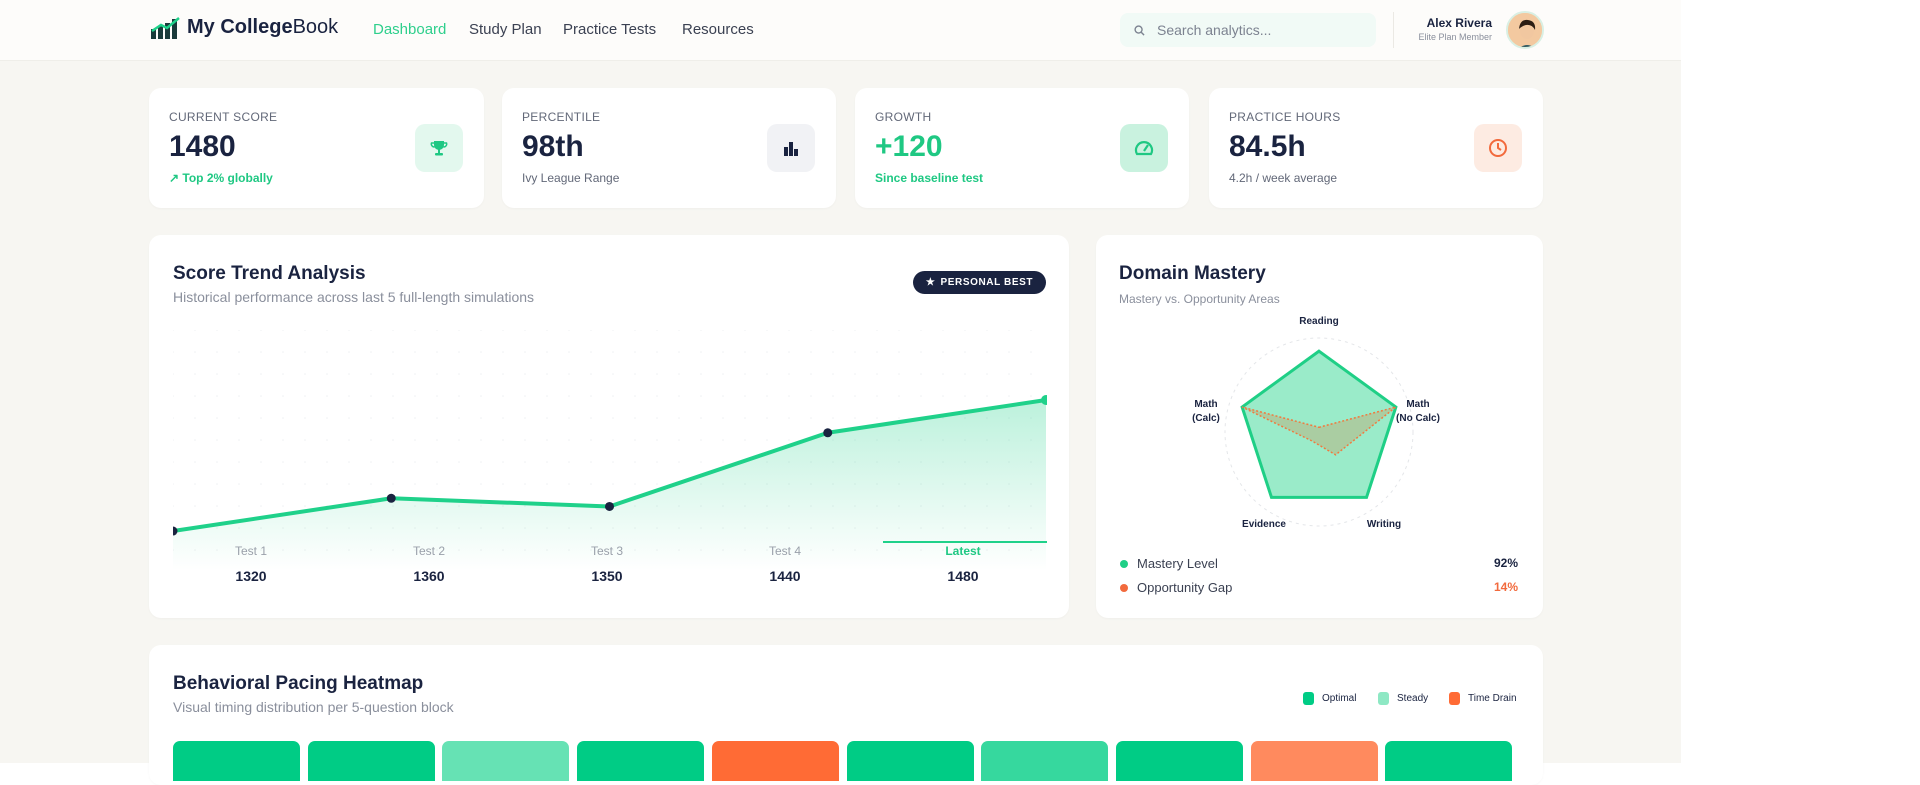 The height and width of the screenshot is (785, 1920). I want to click on legend-label: Steady, so click(1413, 698).